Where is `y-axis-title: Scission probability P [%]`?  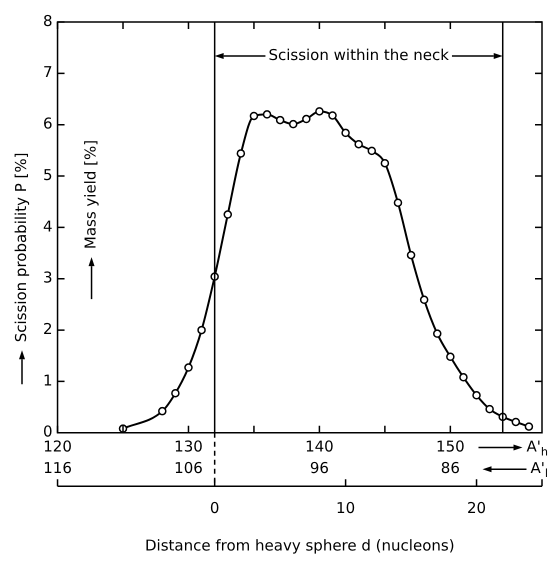
y-axis-title: Scission probability P [%] is located at coordinates (21, 247).